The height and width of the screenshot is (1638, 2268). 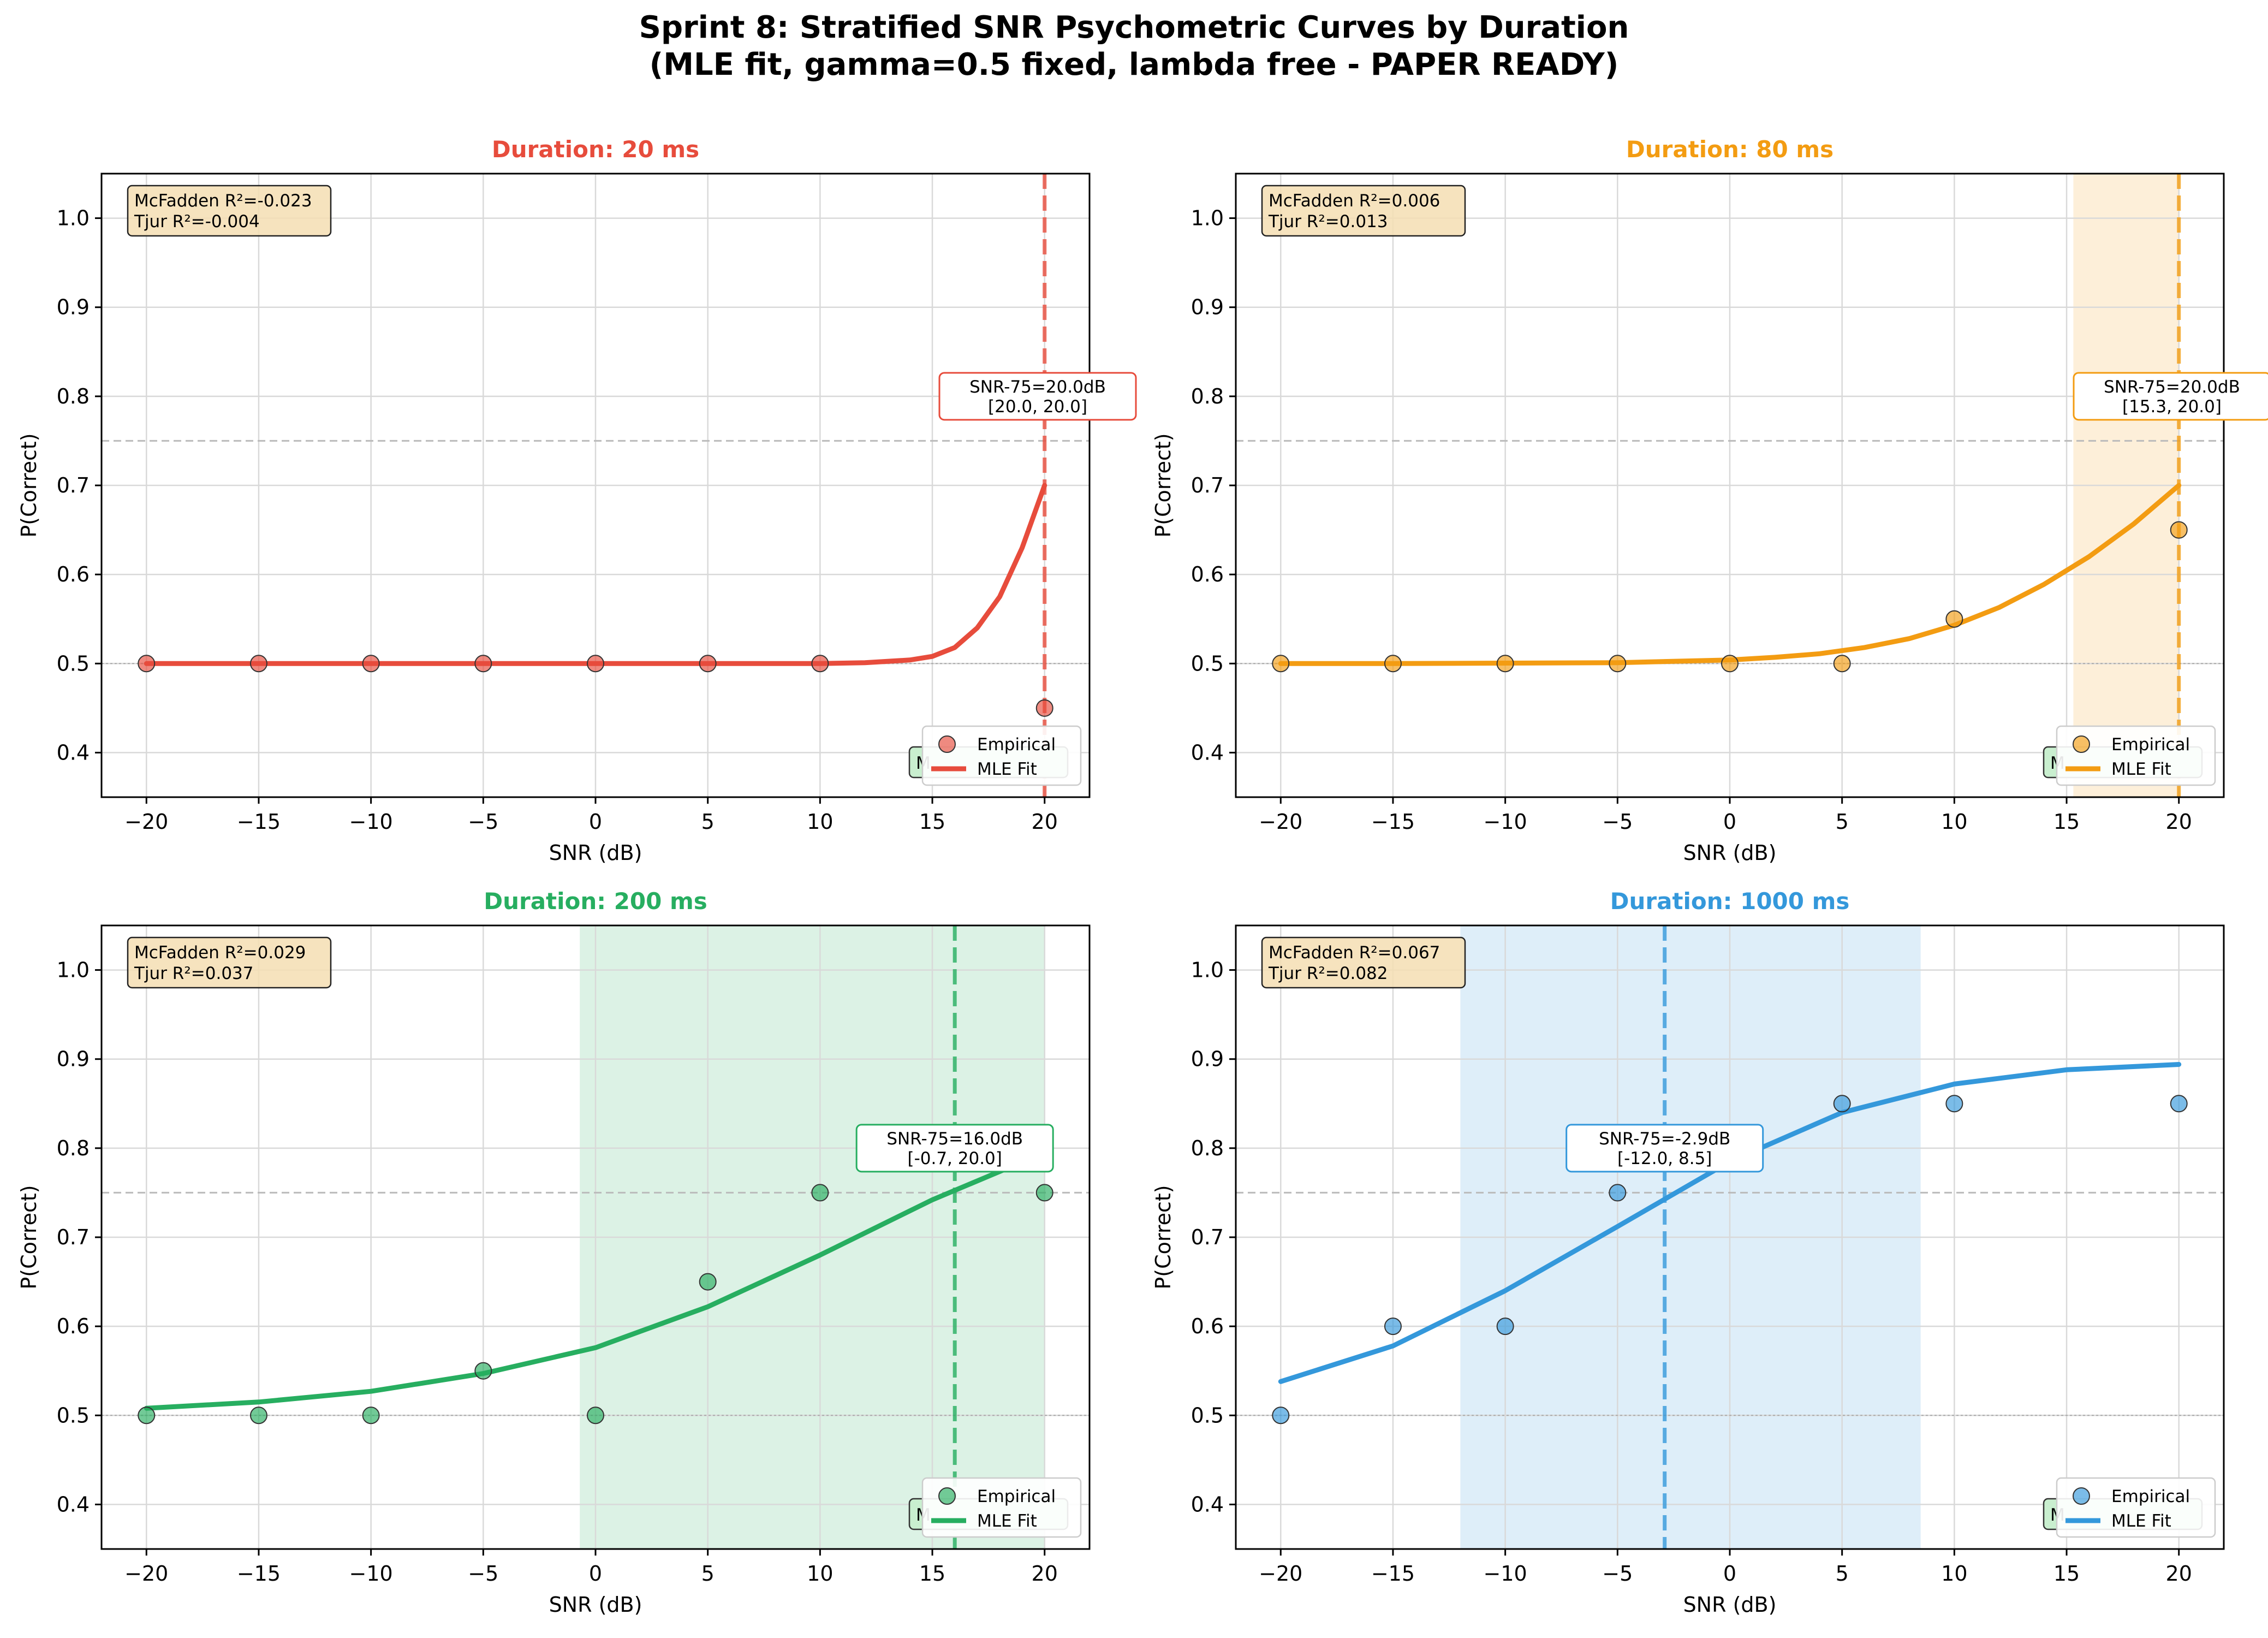 What do you see at coordinates (1207, 663) in the screenshot?
I see `y-tick-label: 0.5` at bounding box center [1207, 663].